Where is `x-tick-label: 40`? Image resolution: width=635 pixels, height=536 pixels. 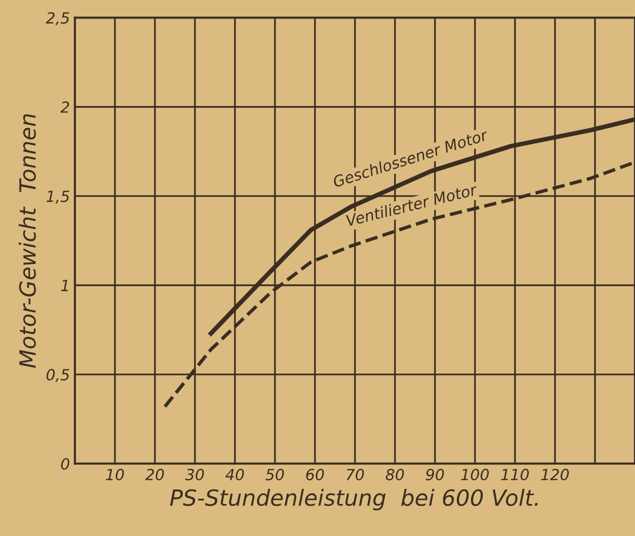 x-tick-label: 40 is located at coordinates (235, 474).